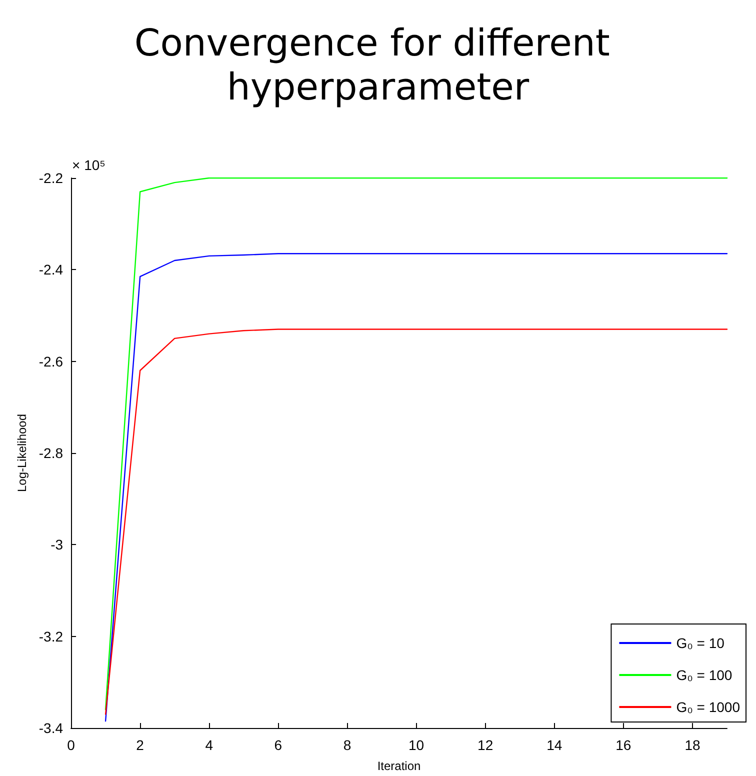 This screenshot has height=776, width=756. Describe the element at coordinates (700, 643) in the screenshot. I see `legend-label: G₀ = 10` at that location.